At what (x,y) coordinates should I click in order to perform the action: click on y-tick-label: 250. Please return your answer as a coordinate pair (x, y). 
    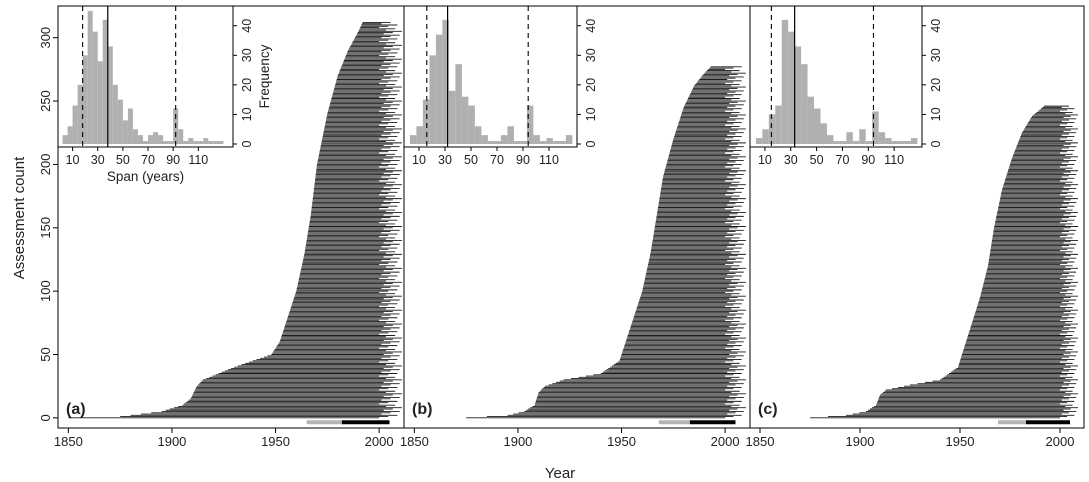
    Looking at the image, I should click on (45, 101).